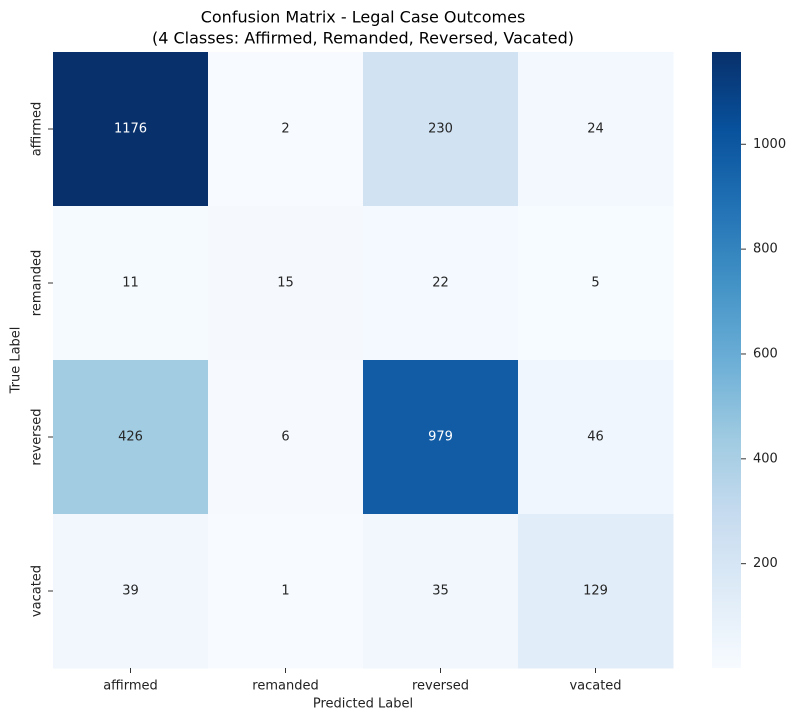 This screenshot has width=797, height=722. I want to click on colorbar-tick-label: 600, so click(765, 353).